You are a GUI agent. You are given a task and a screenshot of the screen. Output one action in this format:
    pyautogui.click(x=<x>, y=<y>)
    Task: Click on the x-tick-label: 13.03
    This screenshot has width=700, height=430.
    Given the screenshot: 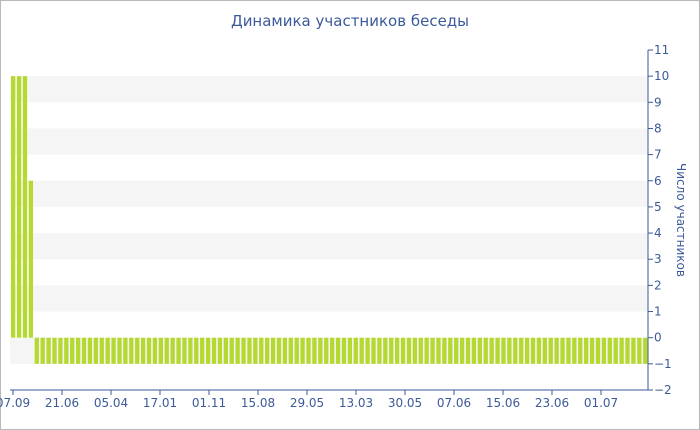 What is the action you would take?
    pyautogui.click(x=356, y=403)
    